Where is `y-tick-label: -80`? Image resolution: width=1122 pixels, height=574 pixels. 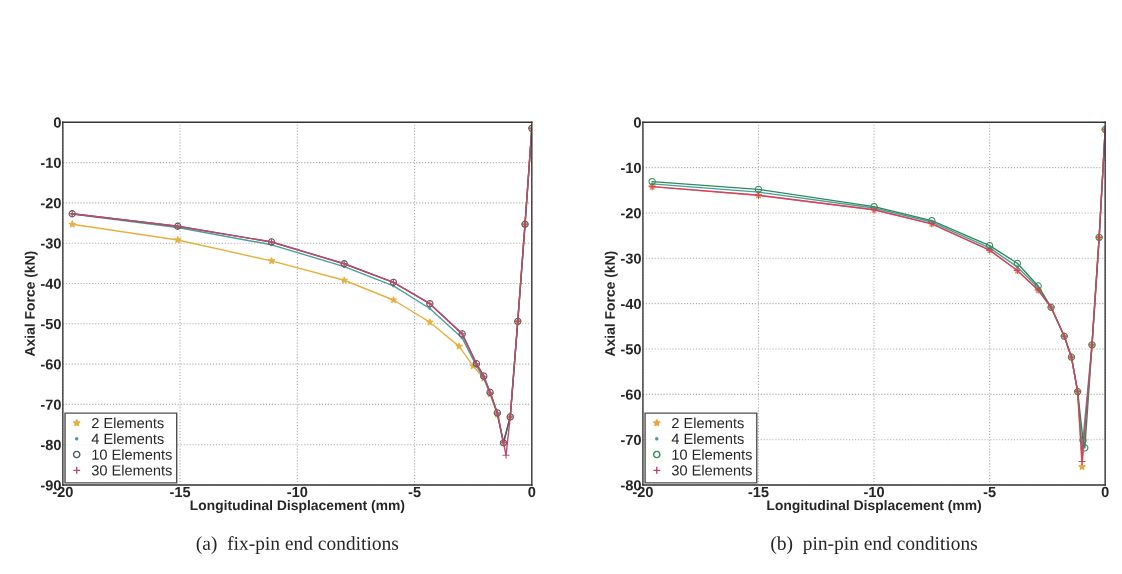 y-tick-label: -80 is located at coordinates (50, 445).